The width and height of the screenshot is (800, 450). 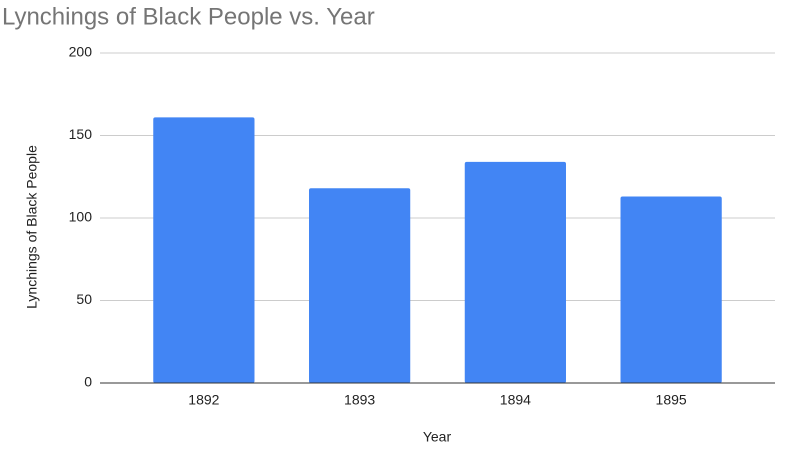 I want to click on x-tick-label: 1895, so click(x=671, y=400).